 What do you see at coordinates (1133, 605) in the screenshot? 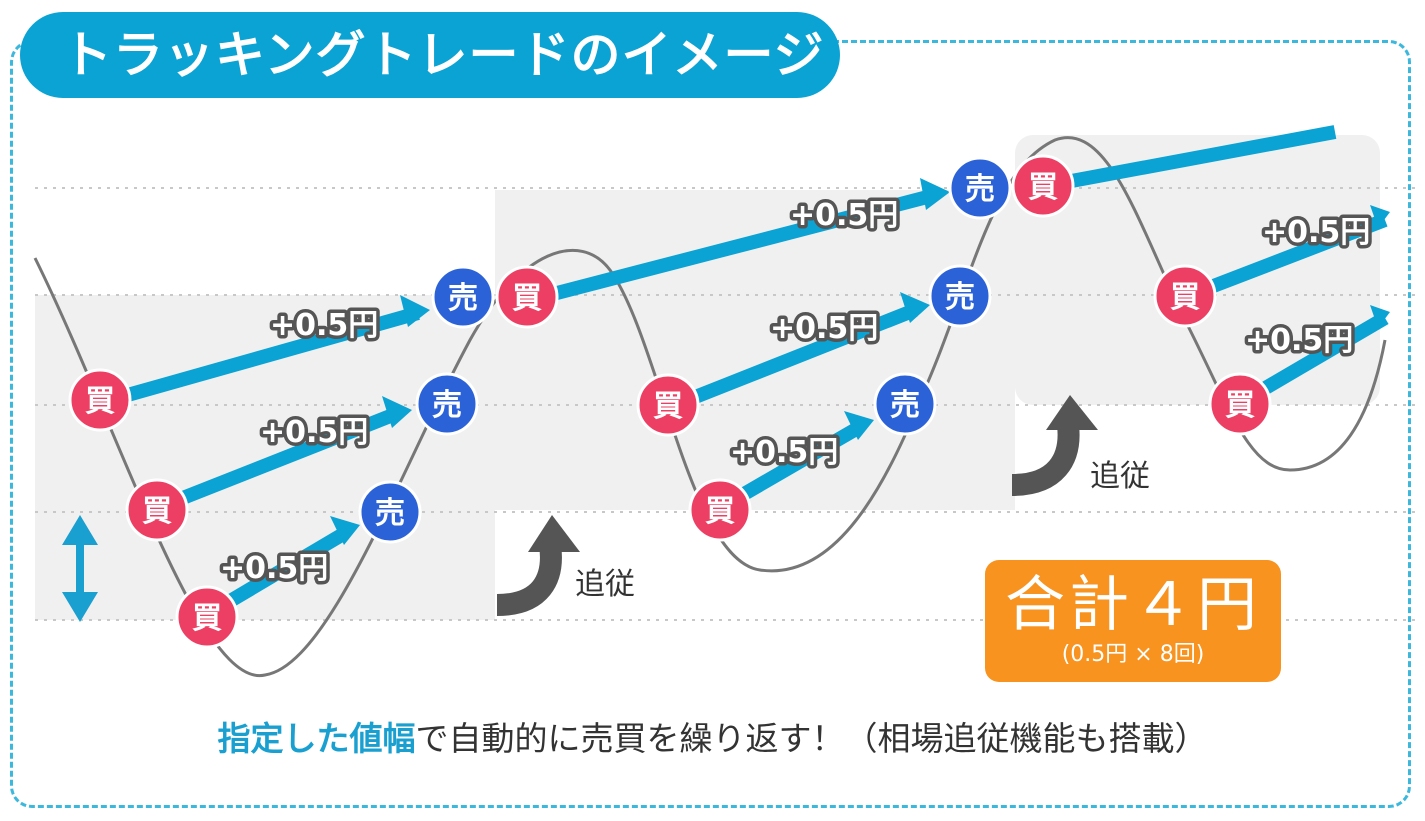
I see `total-amount: 合計４円` at bounding box center [1133, 605].